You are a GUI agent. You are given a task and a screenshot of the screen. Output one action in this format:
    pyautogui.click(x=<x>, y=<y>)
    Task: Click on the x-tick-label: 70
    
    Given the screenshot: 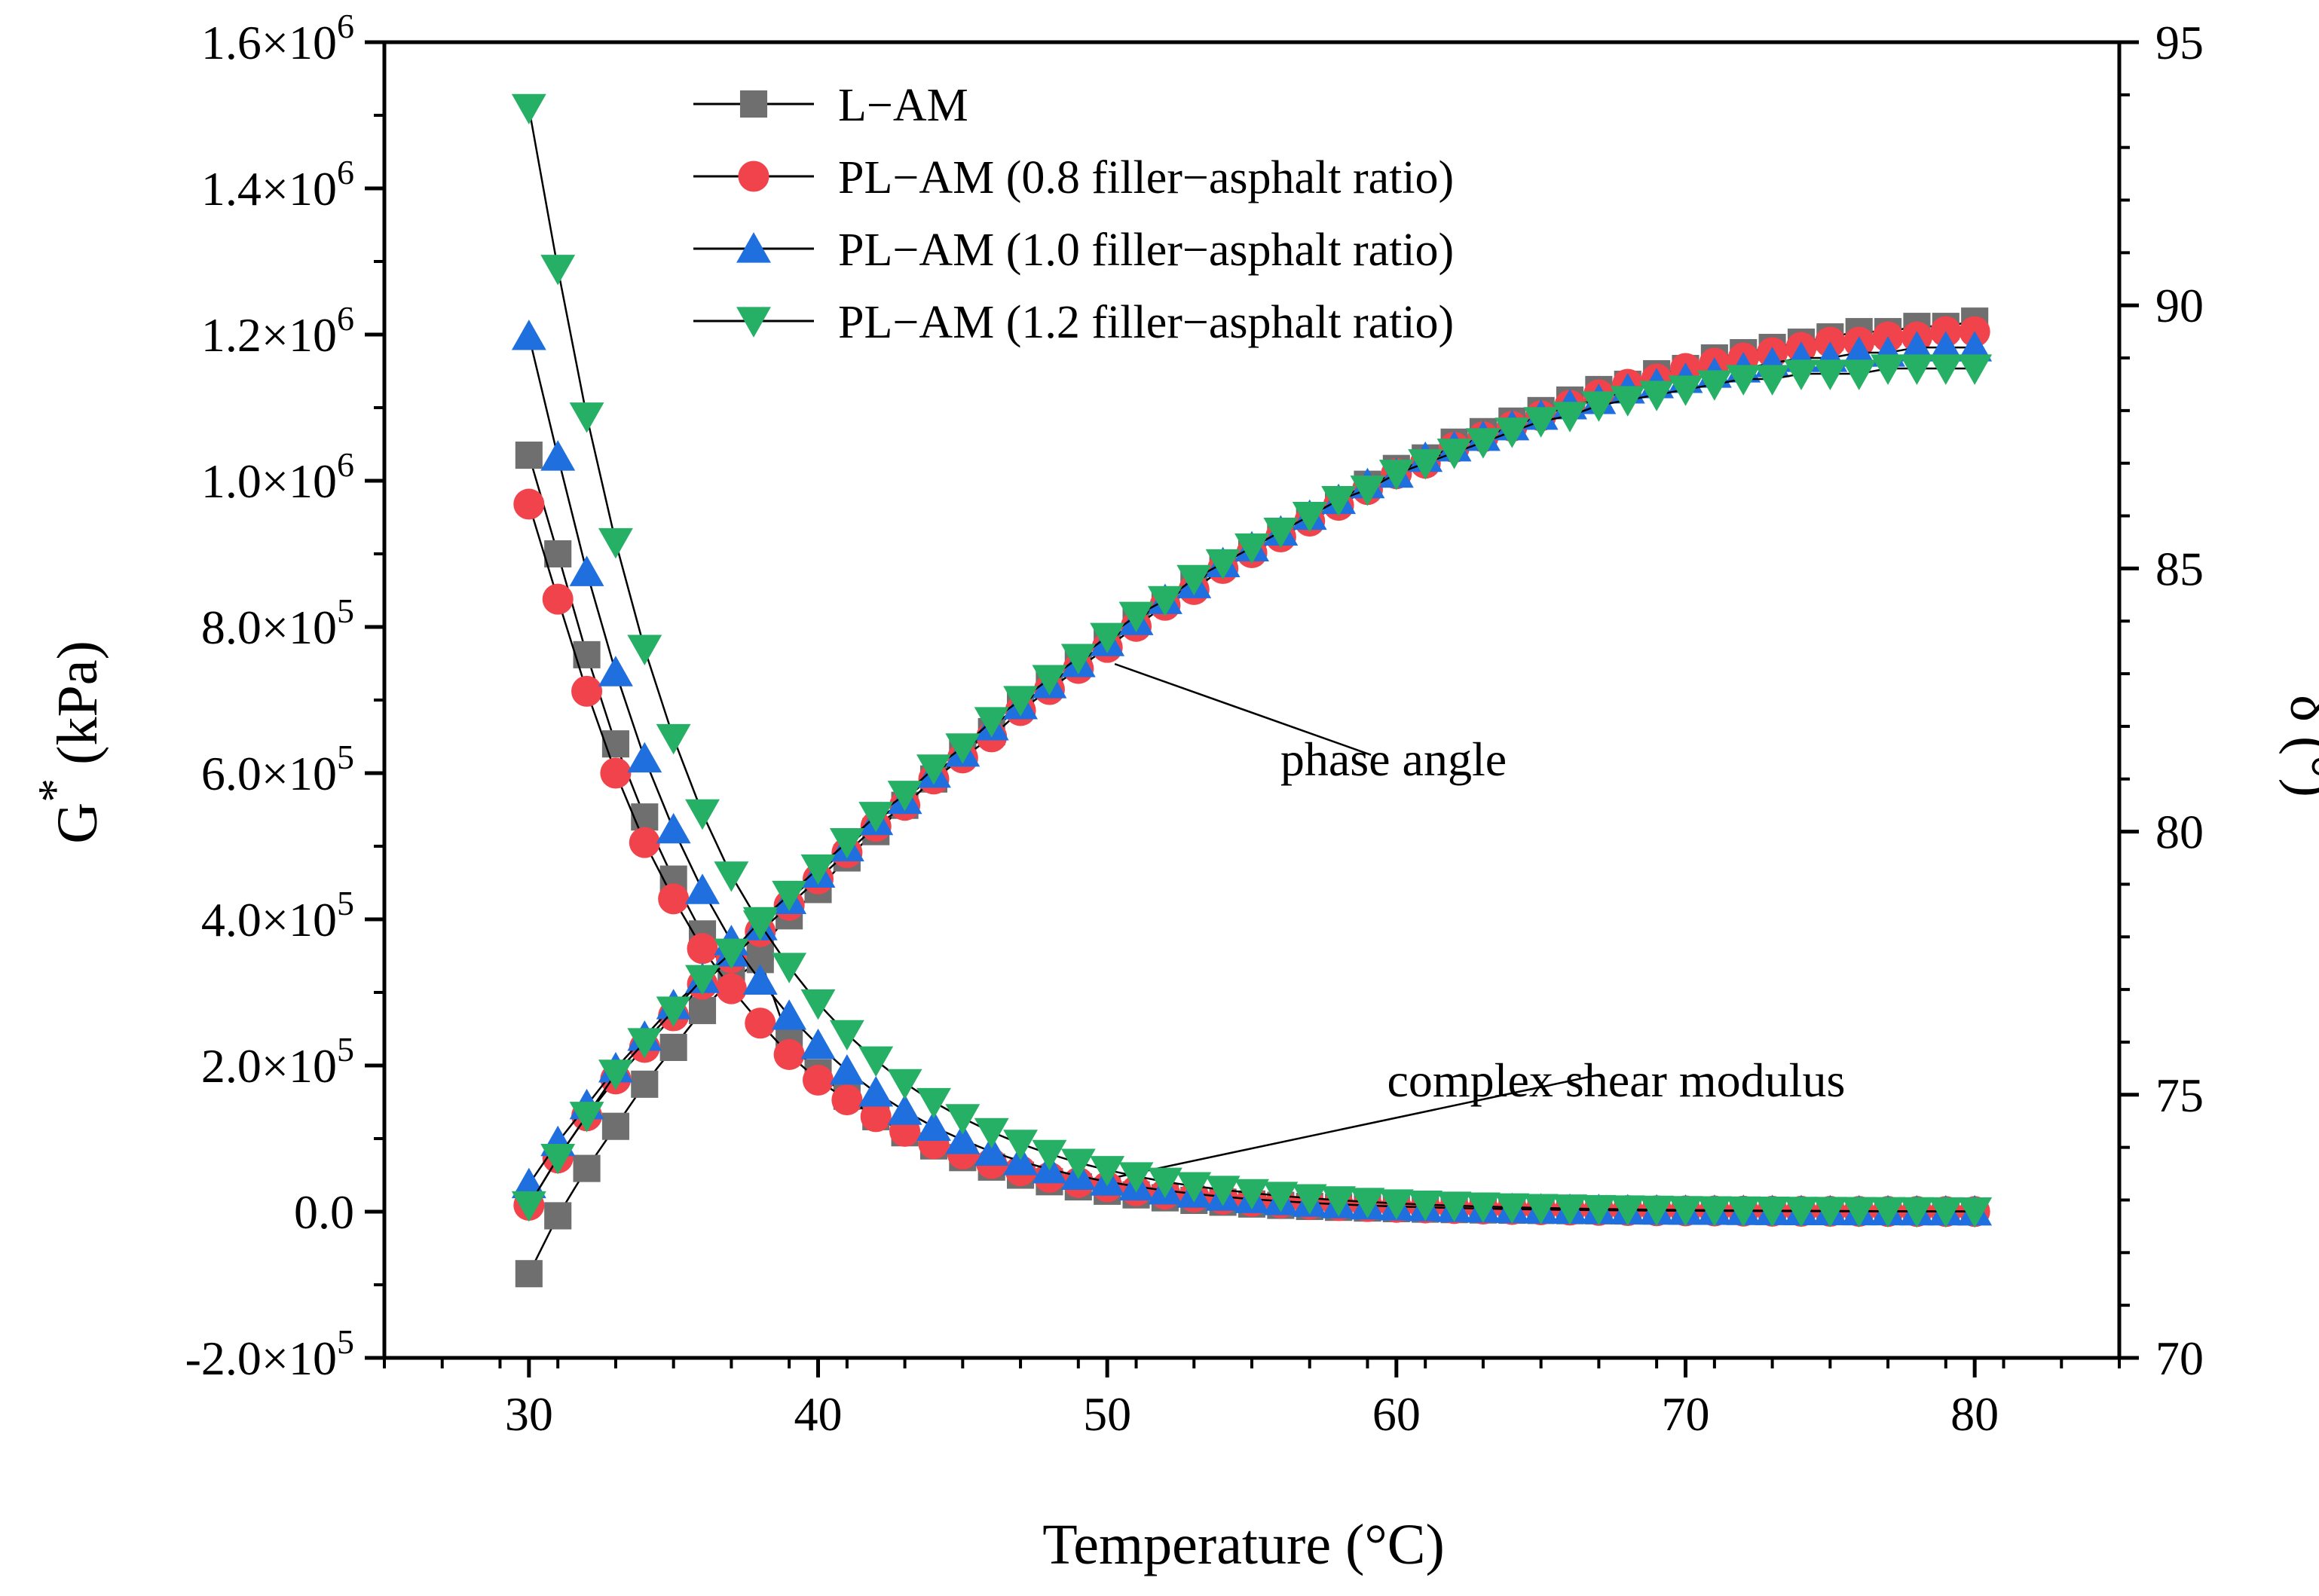 What is the action you would take?
    pyautogui.click(x=1686, y=1414)
    